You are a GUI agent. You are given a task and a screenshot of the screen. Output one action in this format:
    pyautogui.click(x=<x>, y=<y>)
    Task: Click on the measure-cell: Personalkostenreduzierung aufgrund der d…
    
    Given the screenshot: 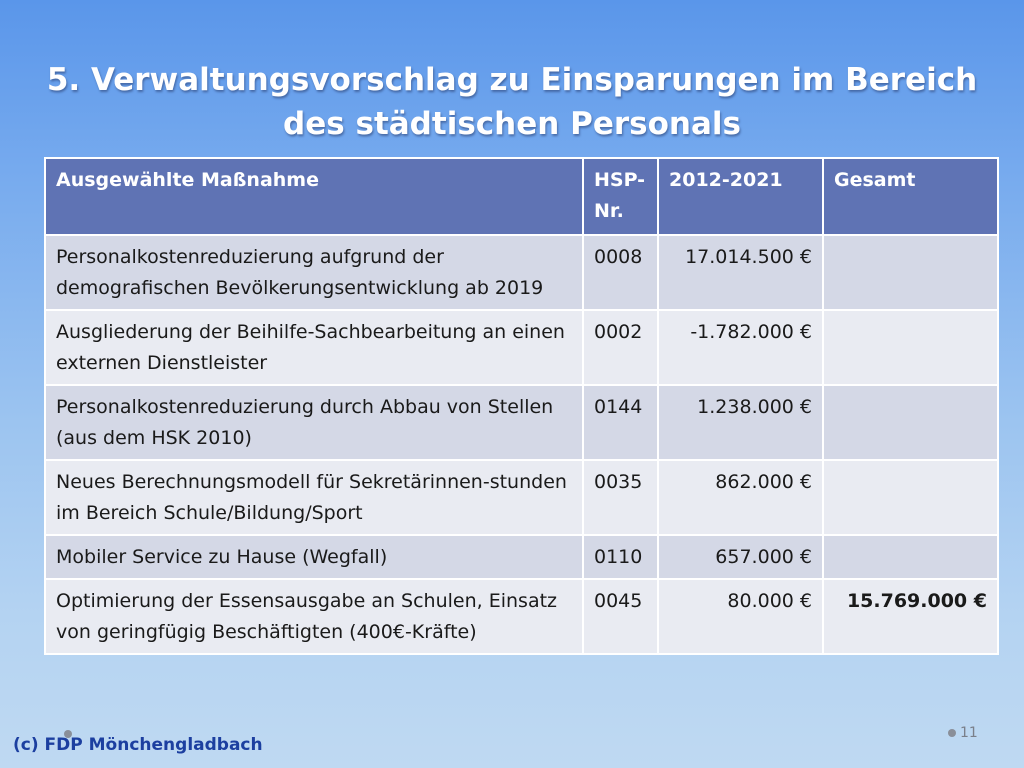 What is the action you would take?
    pyautogui.click(x=314, y=272)
    